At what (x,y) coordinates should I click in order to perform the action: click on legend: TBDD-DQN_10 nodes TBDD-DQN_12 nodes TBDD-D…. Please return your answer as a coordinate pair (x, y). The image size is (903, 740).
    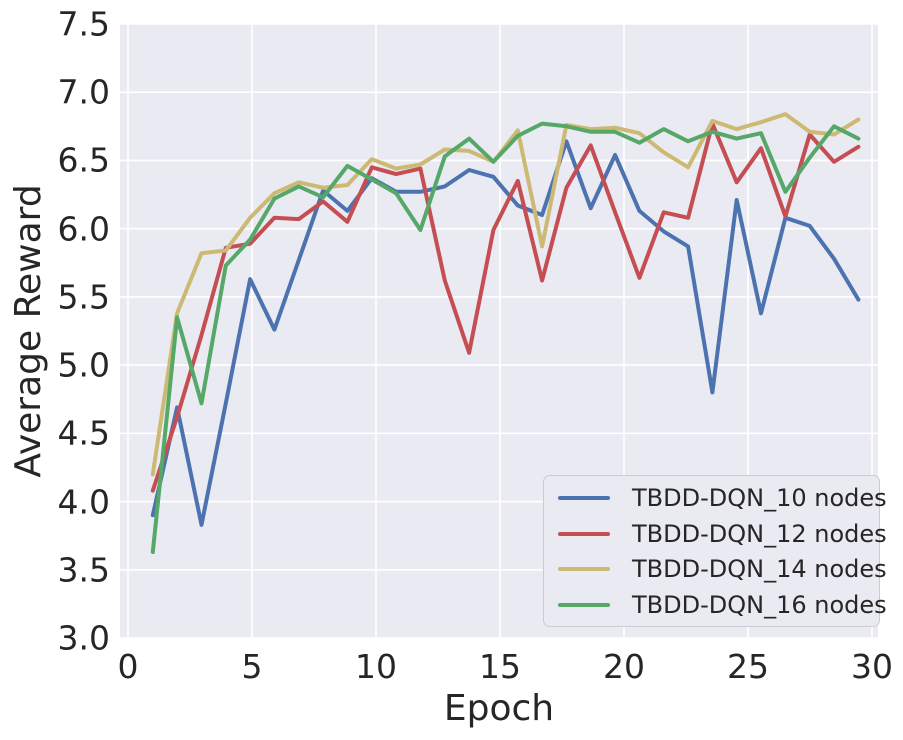
    Looking at the image, I should click on (715, 551).